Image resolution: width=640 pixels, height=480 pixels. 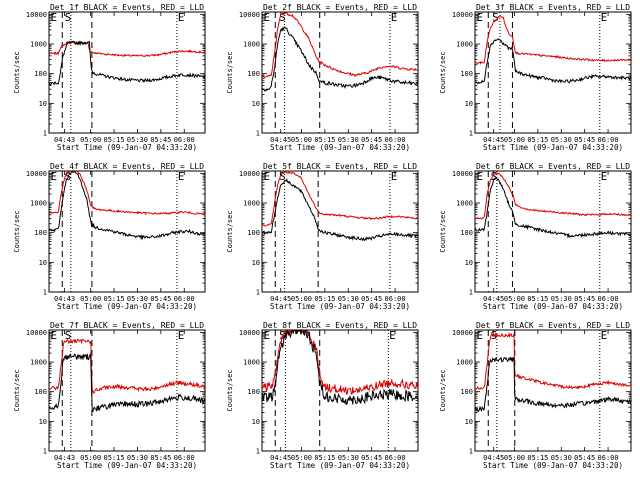 I want to click on chart-title: Det 9f BLACK = Events, RED = LLD, so click(x=553, y=325).